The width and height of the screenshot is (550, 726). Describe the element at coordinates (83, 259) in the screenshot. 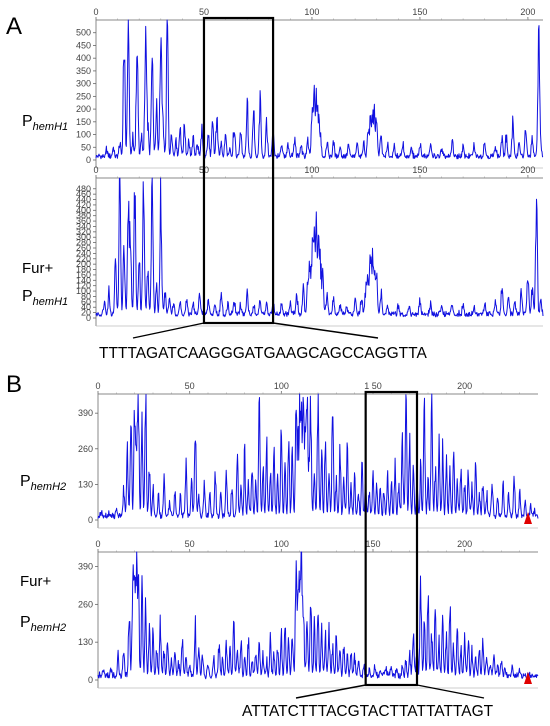

I see `y-tick-label: 220` at that location.